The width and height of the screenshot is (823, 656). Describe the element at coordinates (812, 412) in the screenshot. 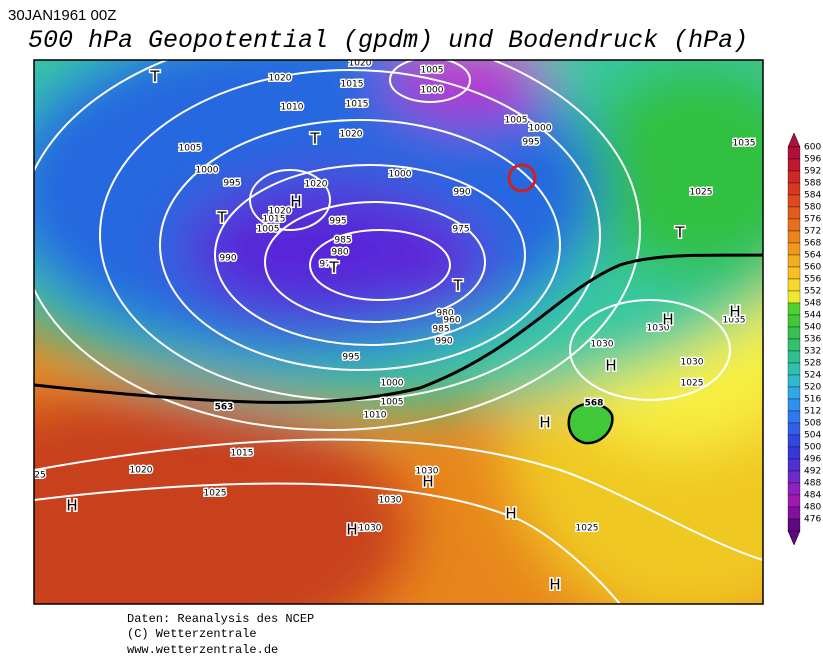

I see `colorbar-label: 512` at that location.